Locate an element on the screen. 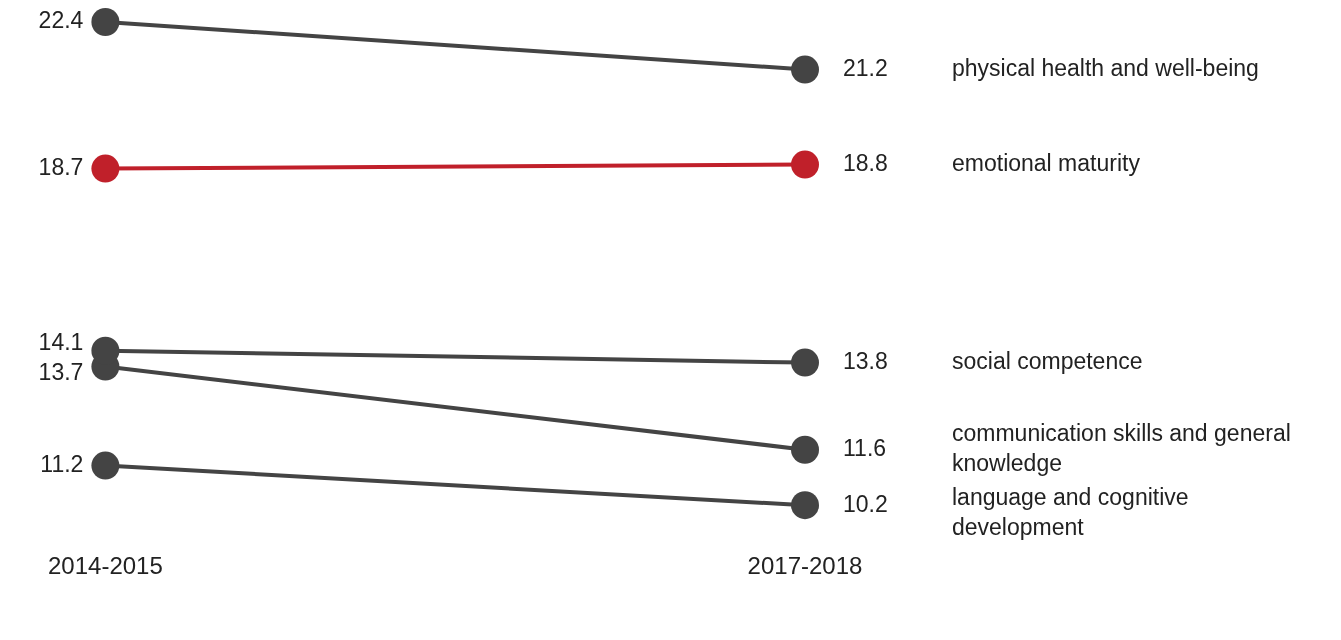  data-label: 10.2 is located at coordinates (865, 503).